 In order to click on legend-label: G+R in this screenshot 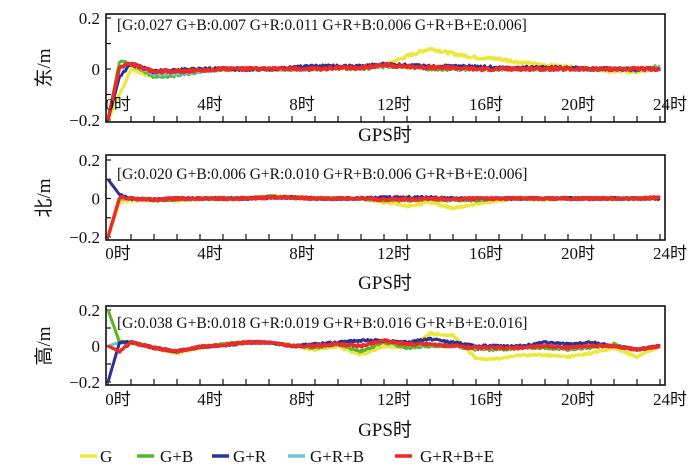, I will do `click(250, 456)`.